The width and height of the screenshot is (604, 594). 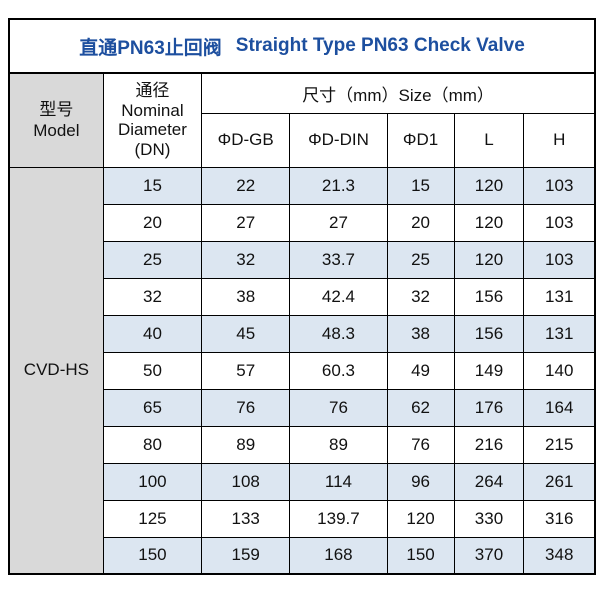 What do you see at coordinates (152, 110) in the screenshot?
I see `header-dn-en1: Nominal` at bounding box center [152, 110].